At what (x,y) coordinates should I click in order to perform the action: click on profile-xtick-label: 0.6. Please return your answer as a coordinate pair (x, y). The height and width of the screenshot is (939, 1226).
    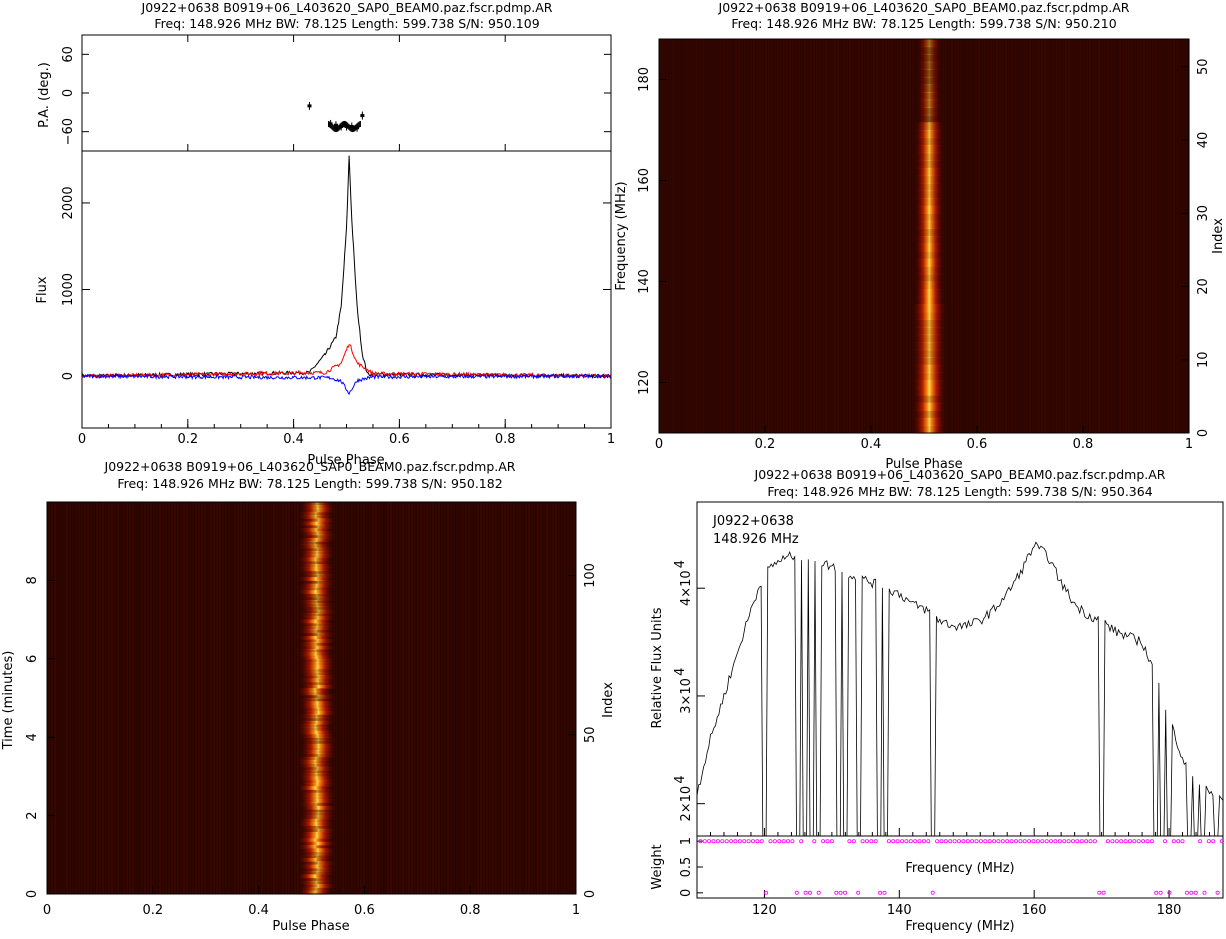
    Looking at the image, I should click on (399, 439).